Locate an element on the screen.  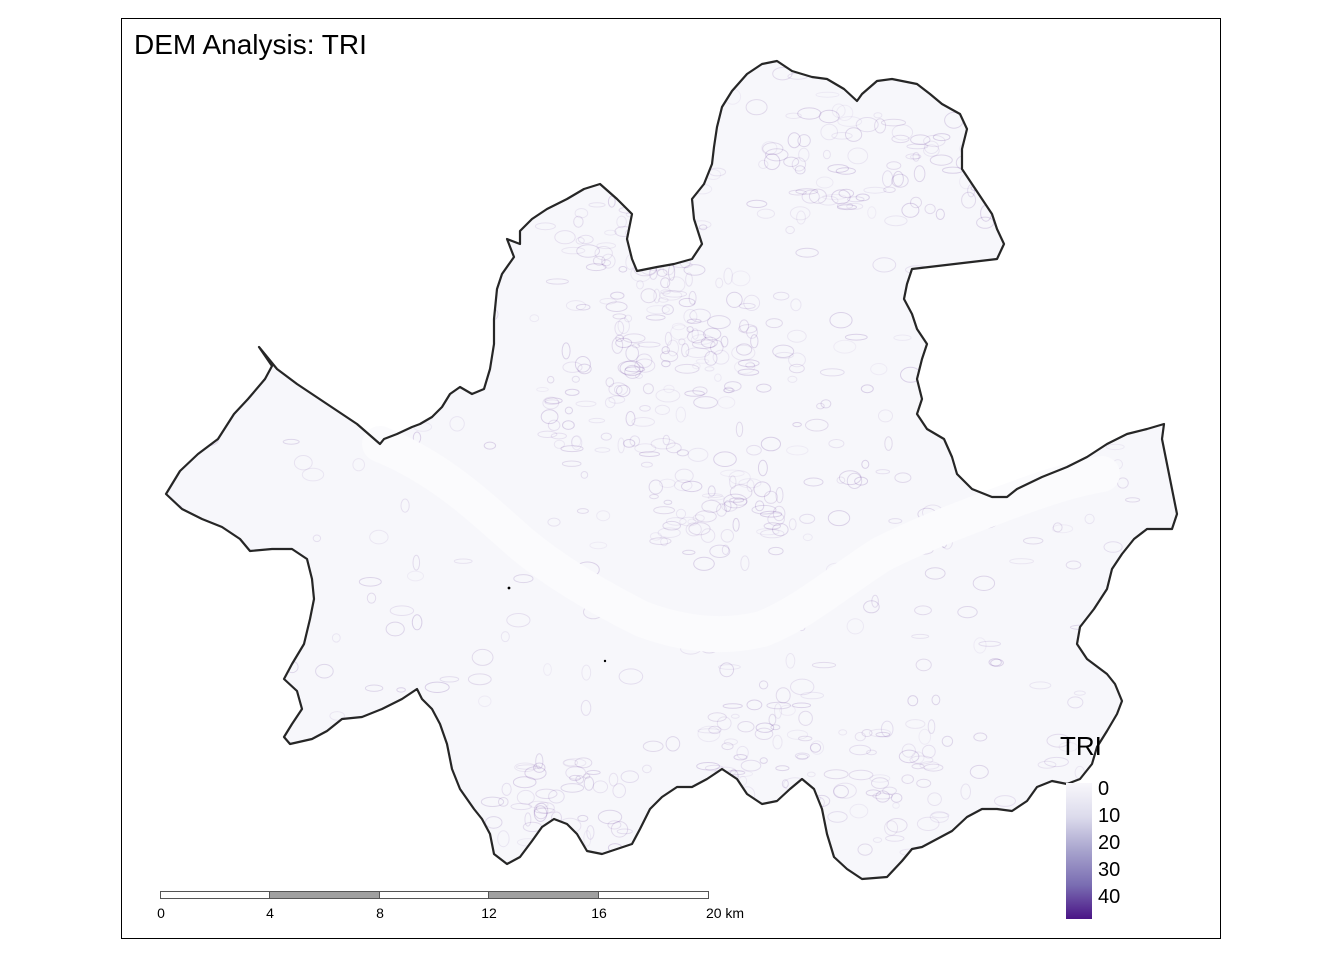
legend-color-ramp is located at coordinates (1079, 851).